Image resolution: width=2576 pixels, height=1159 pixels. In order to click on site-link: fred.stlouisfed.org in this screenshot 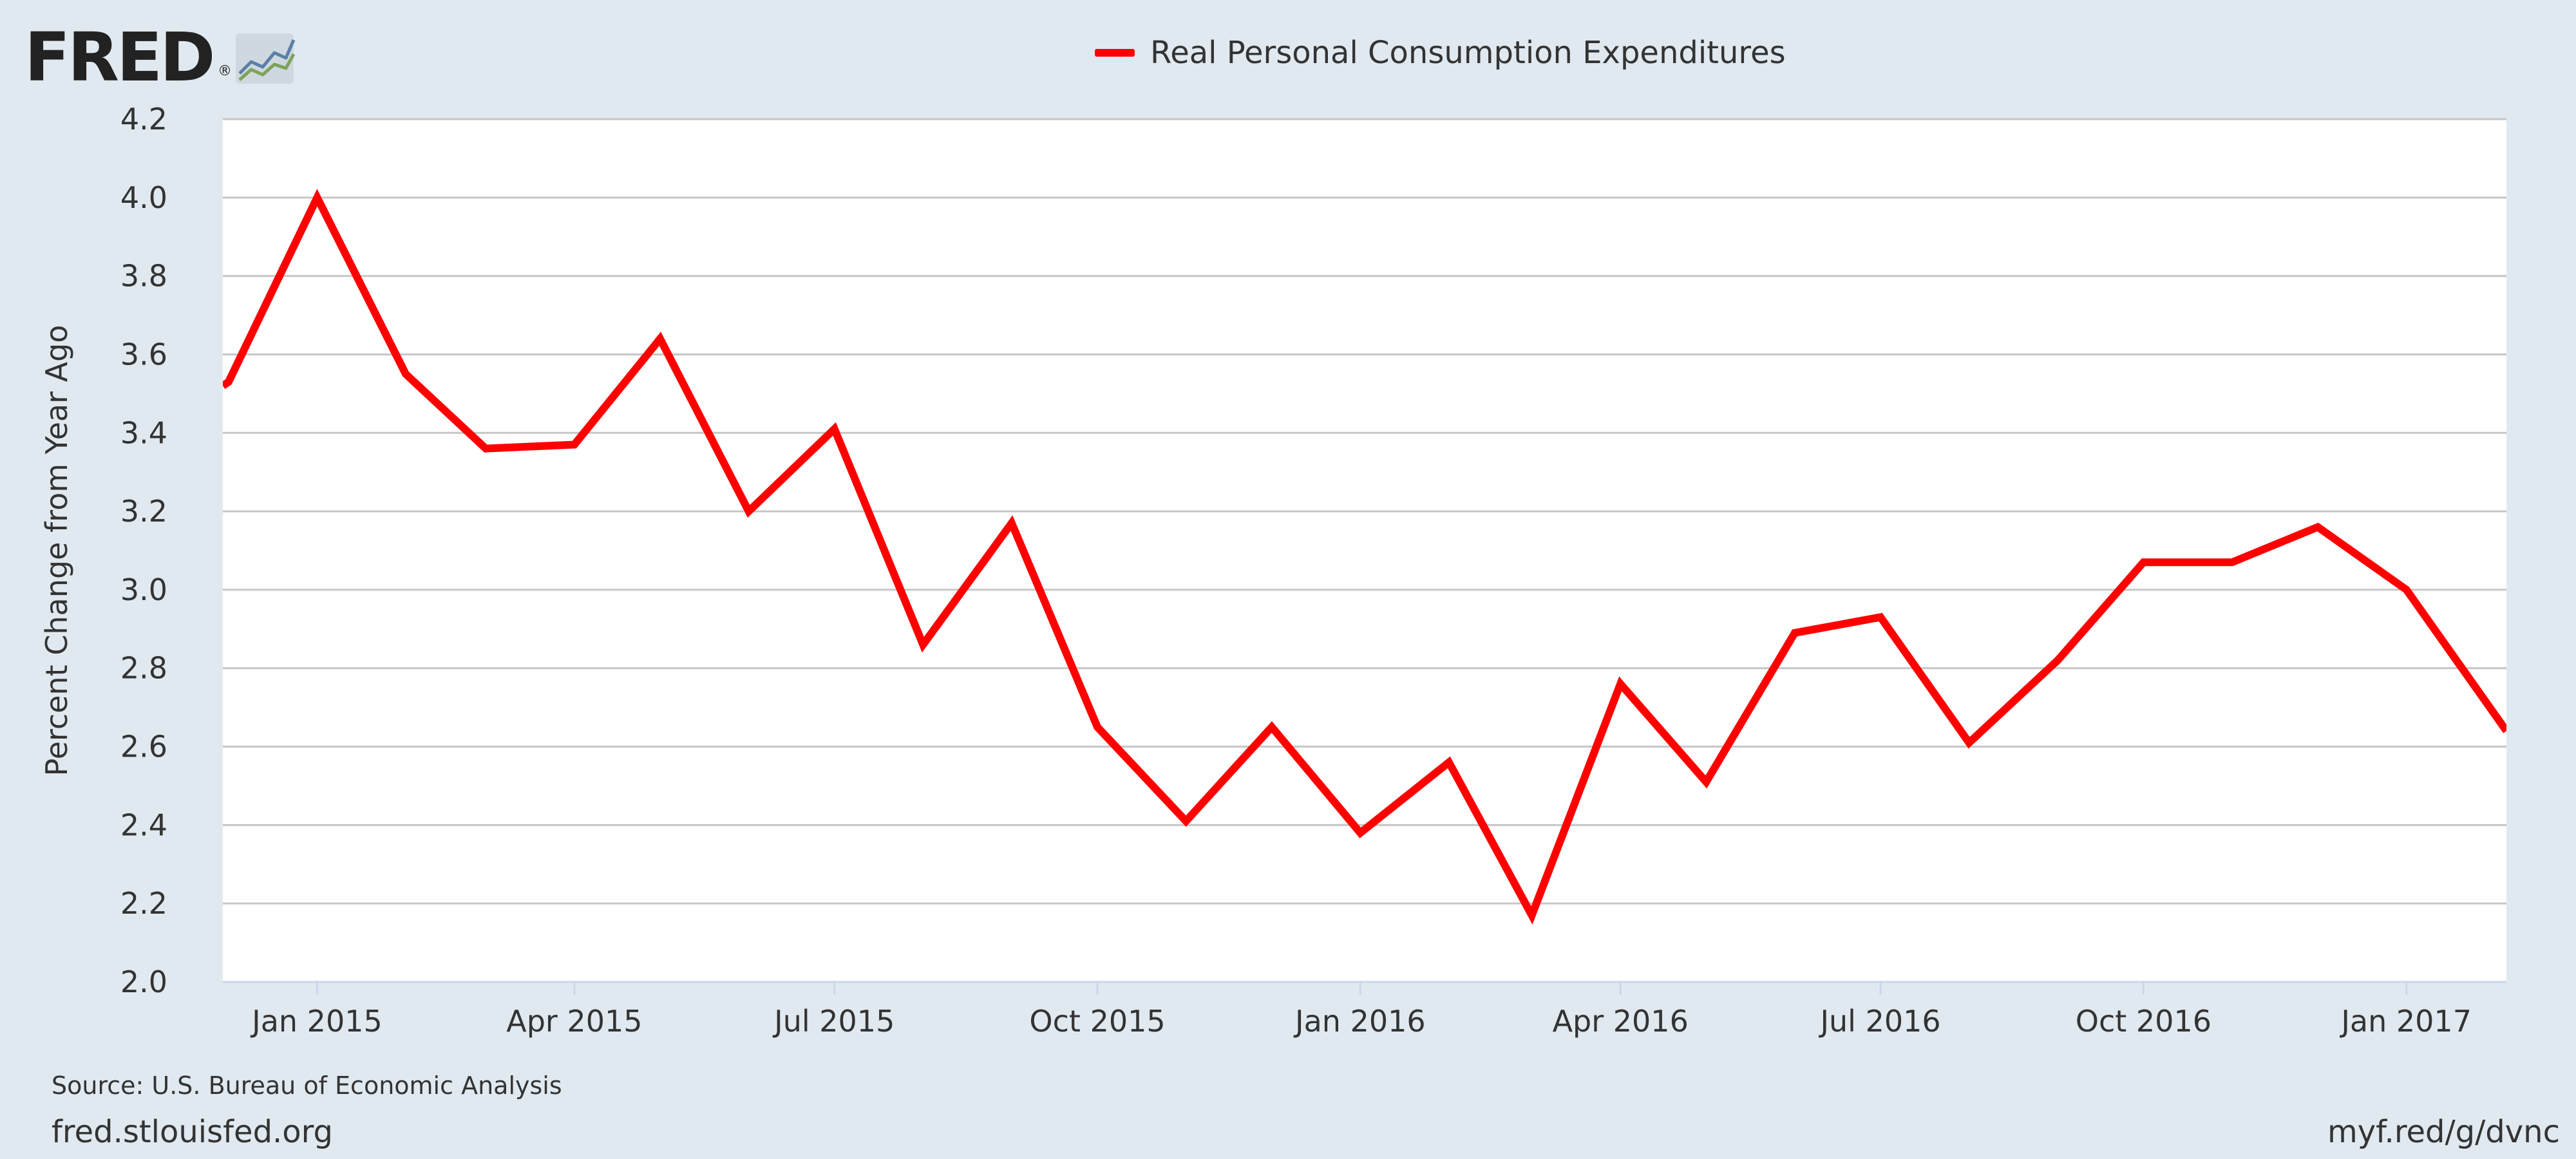, I will do `click(193, 1132)`.